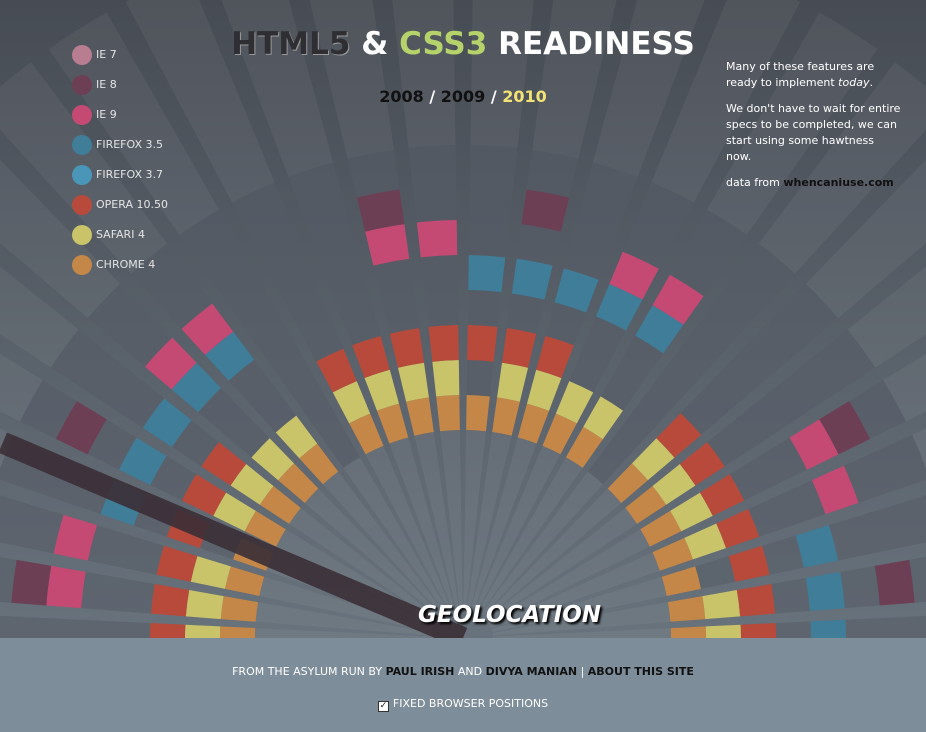 The image size is (926, 732). I want to click on legend-label: CHROME 4, so click(126, 264).